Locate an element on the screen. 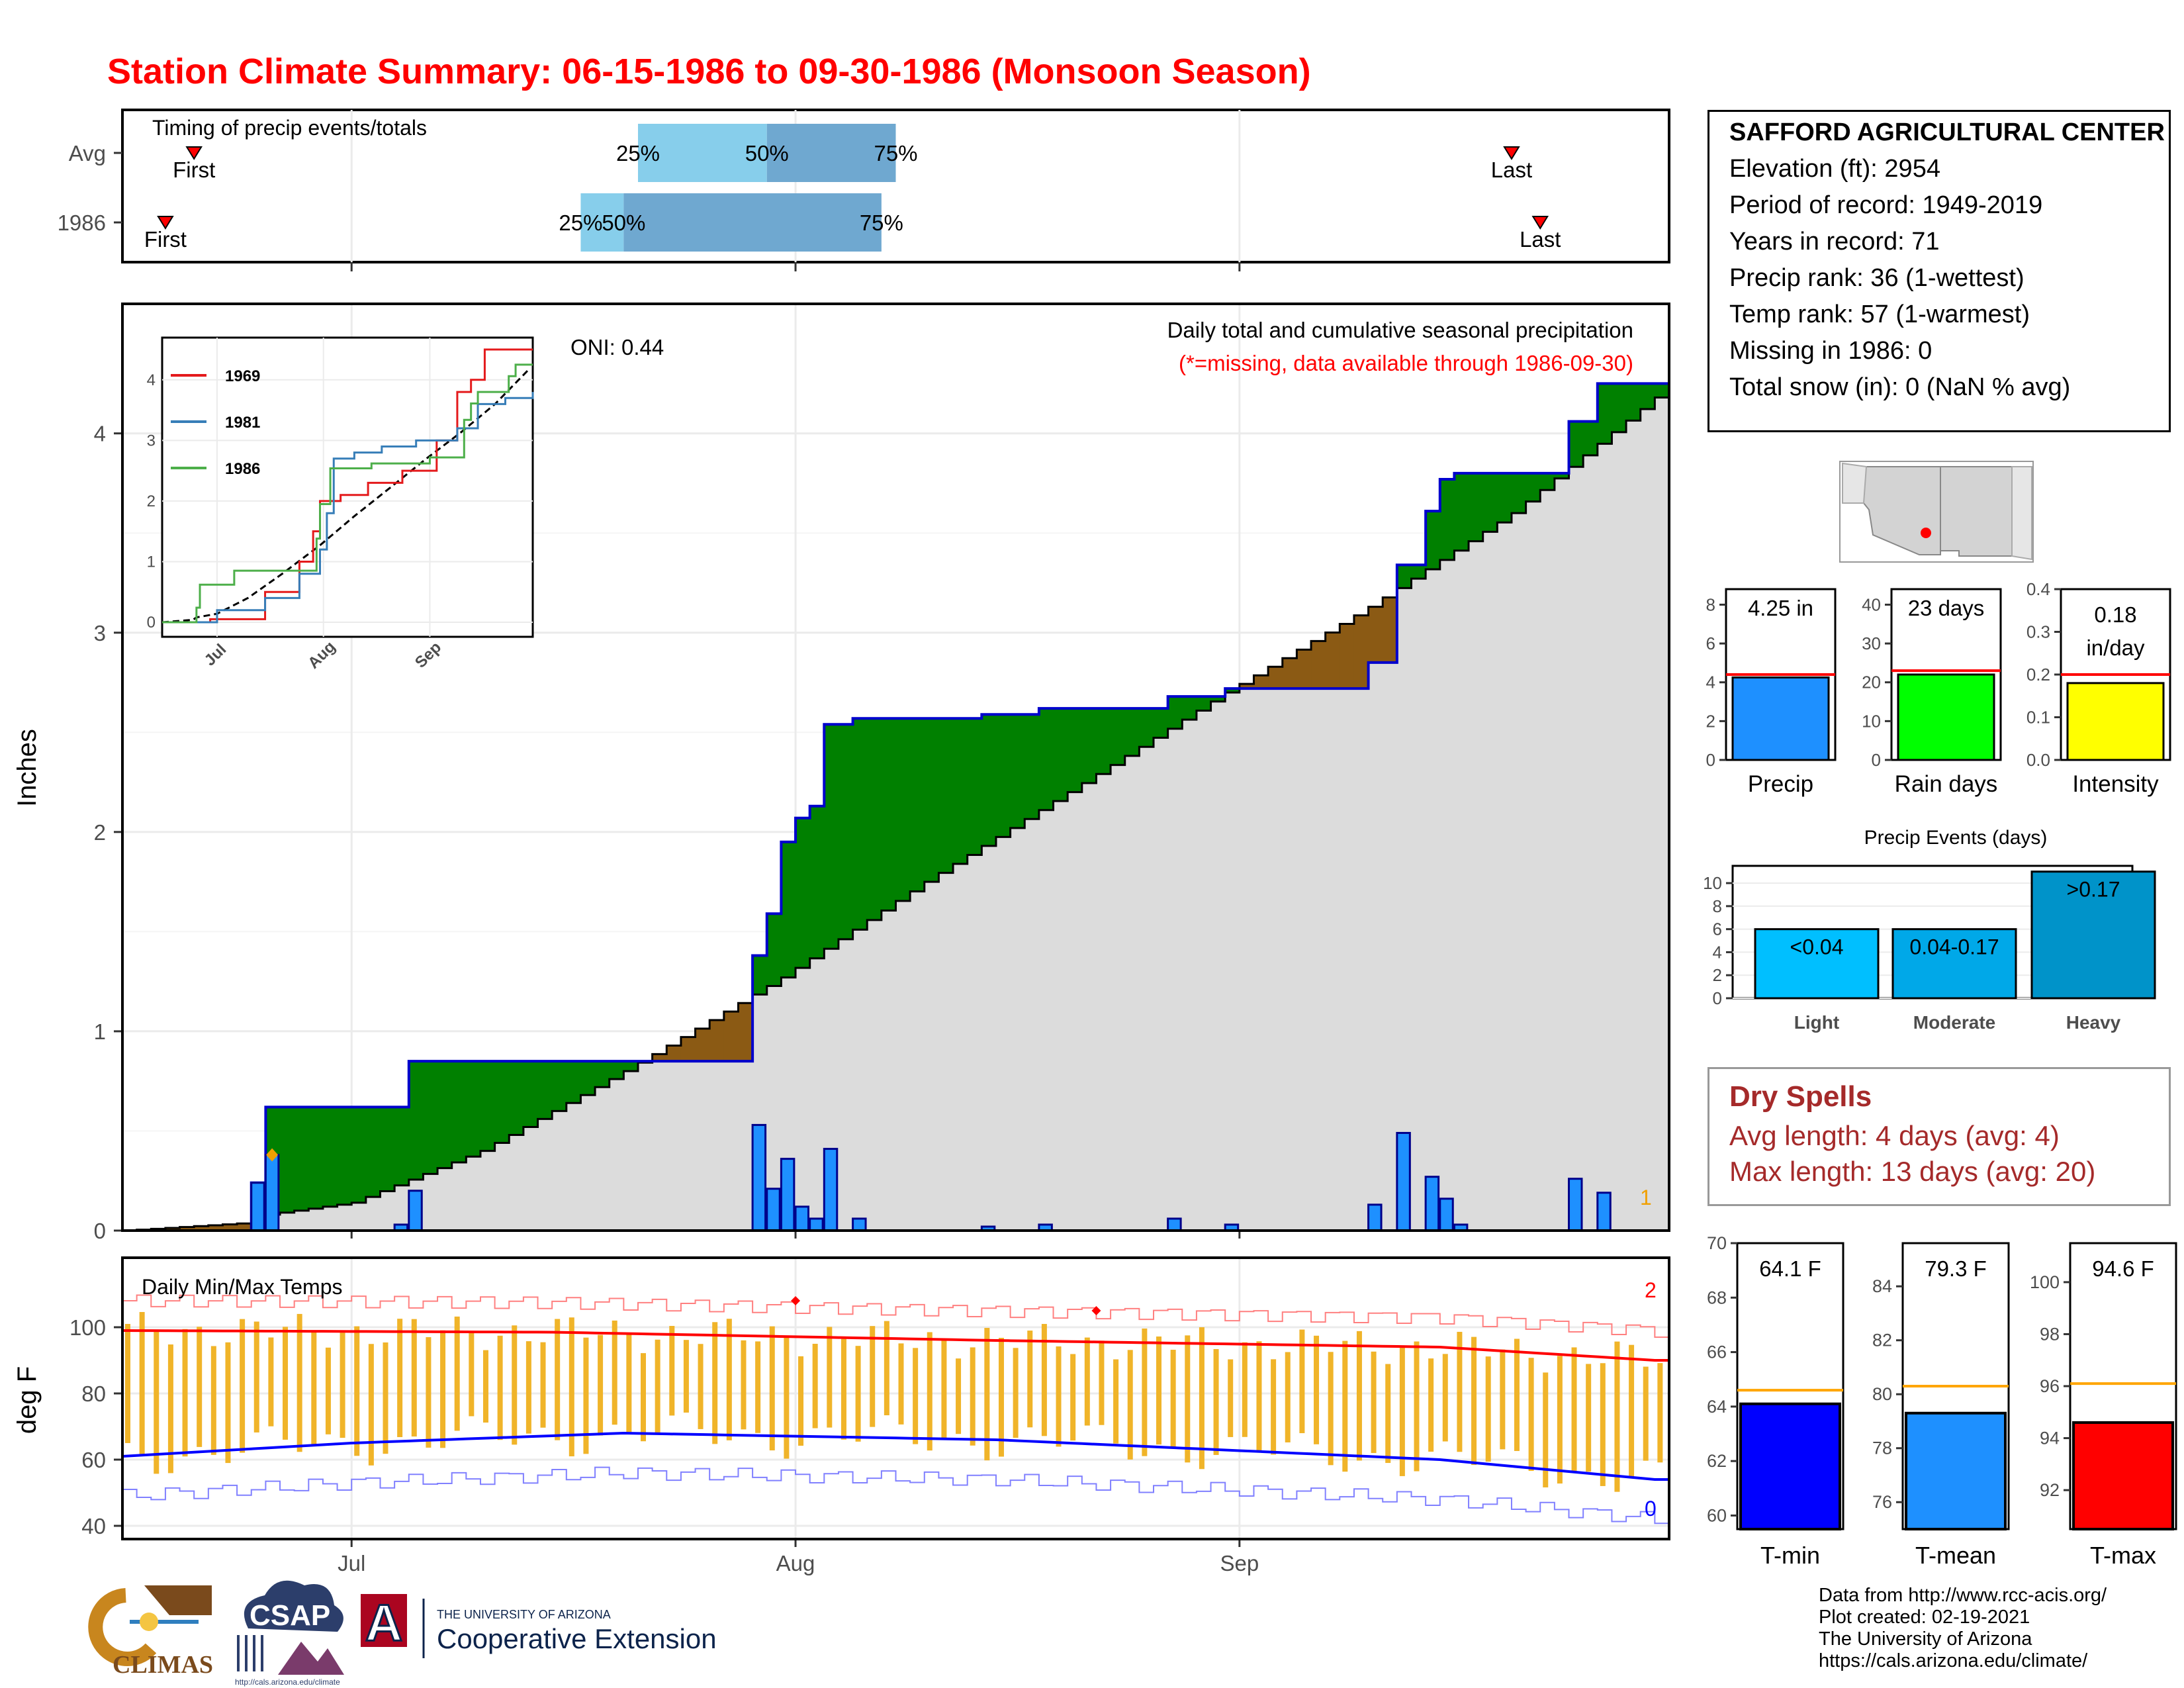  temp-x-tick-label: Aug is located at coordinates (795, 1563).